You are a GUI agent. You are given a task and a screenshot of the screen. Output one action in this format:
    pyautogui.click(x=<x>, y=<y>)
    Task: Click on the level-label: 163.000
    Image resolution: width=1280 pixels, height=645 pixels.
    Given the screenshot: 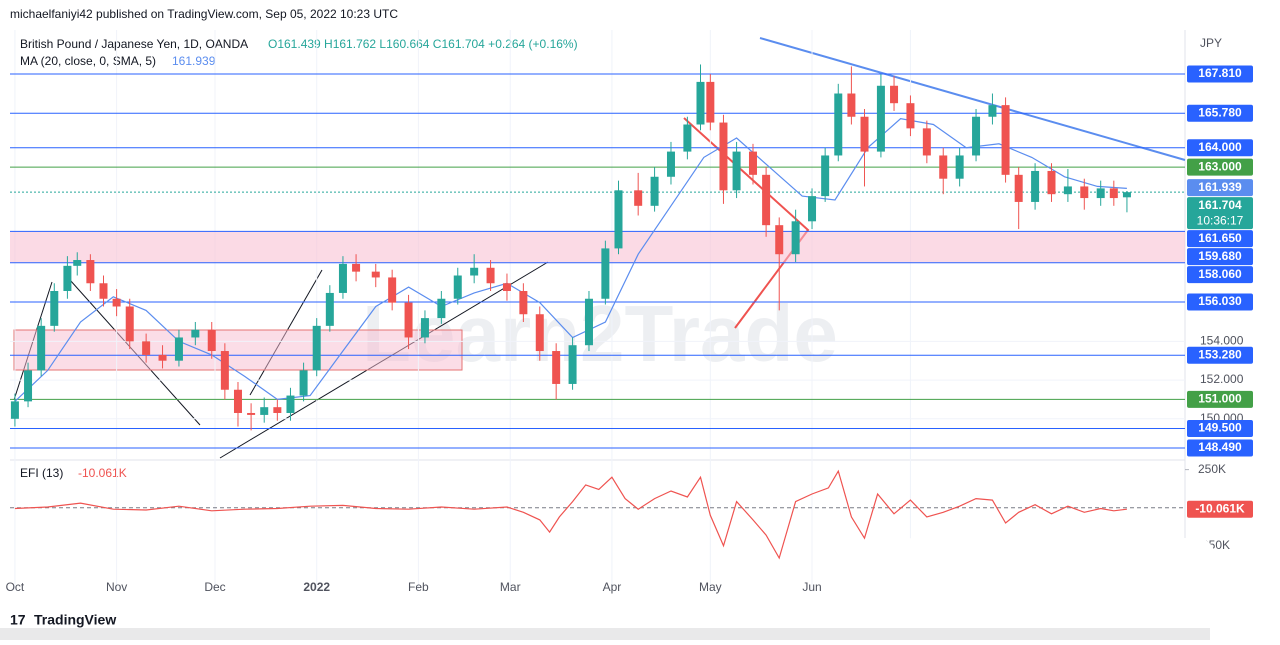 What is the action you would take?
    pyautogui.click(x=1220, y=166)
    